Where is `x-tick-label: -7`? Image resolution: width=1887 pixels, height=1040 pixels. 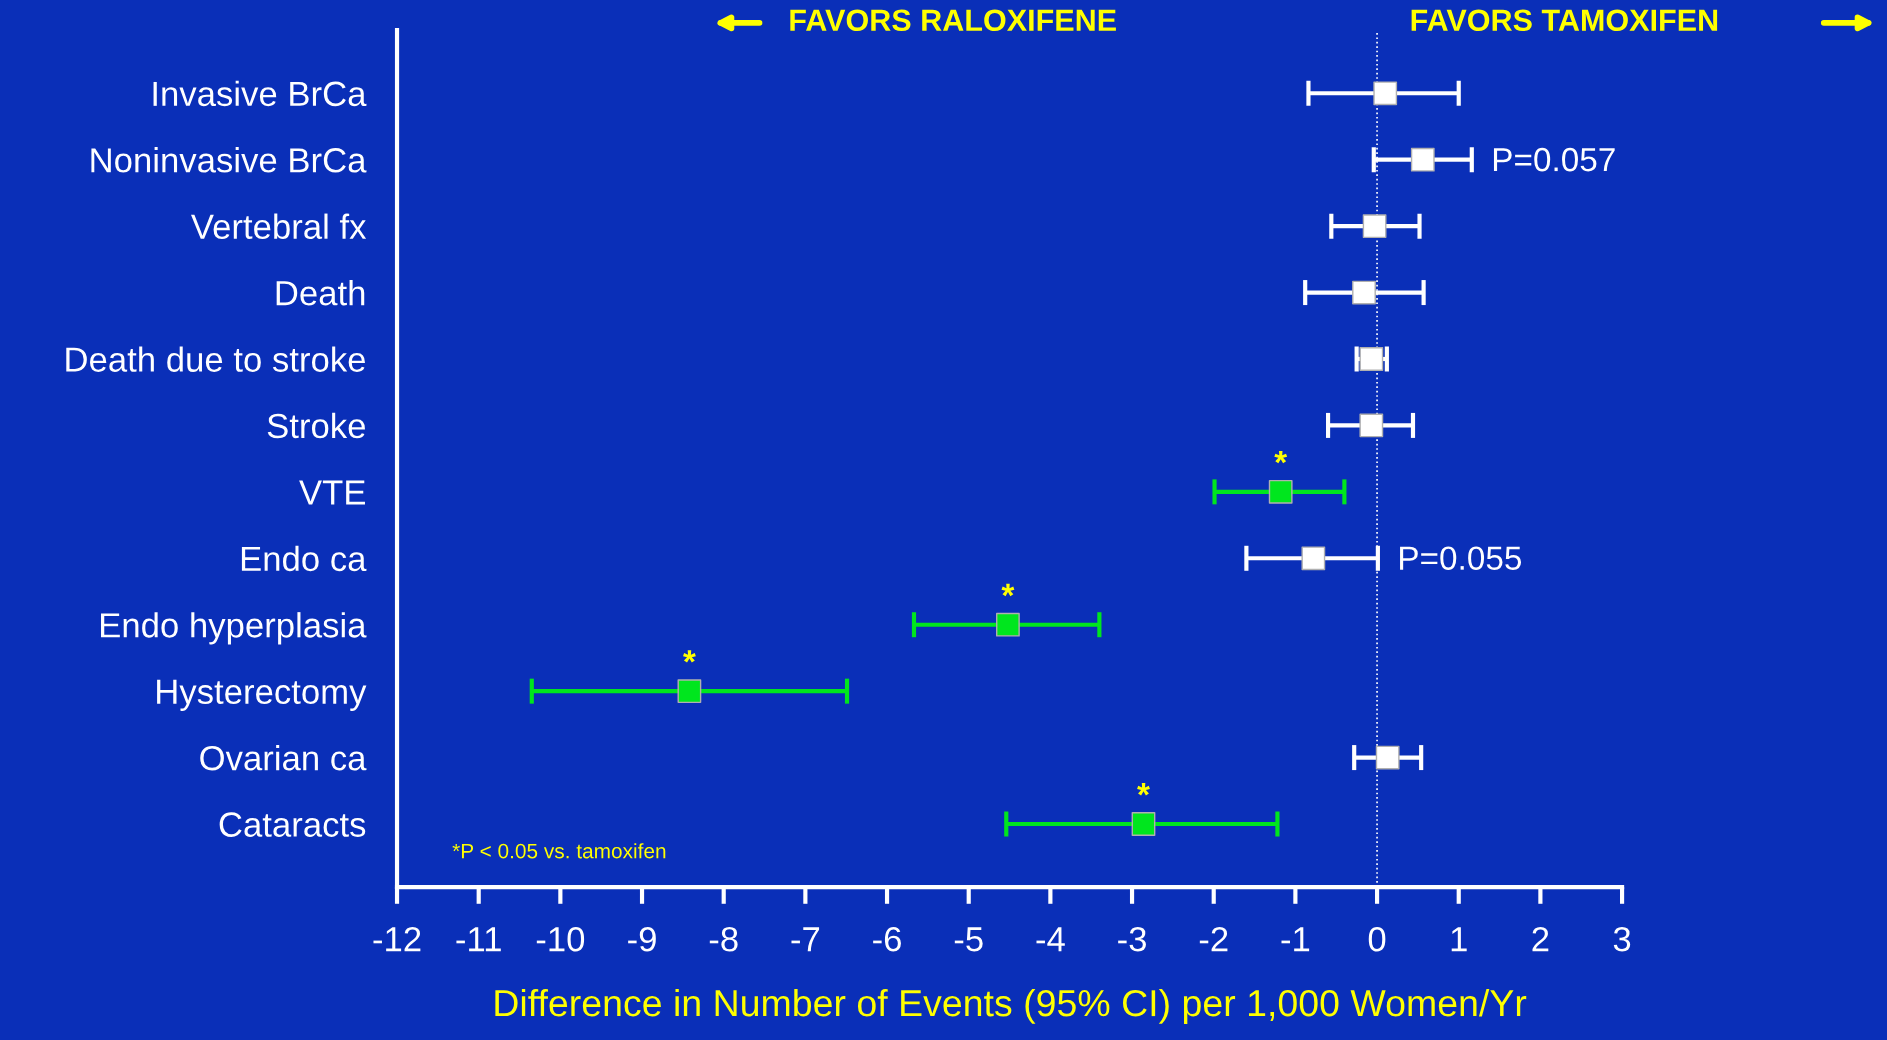 x-tick-label: -7 is located at coordinates (805, 939).